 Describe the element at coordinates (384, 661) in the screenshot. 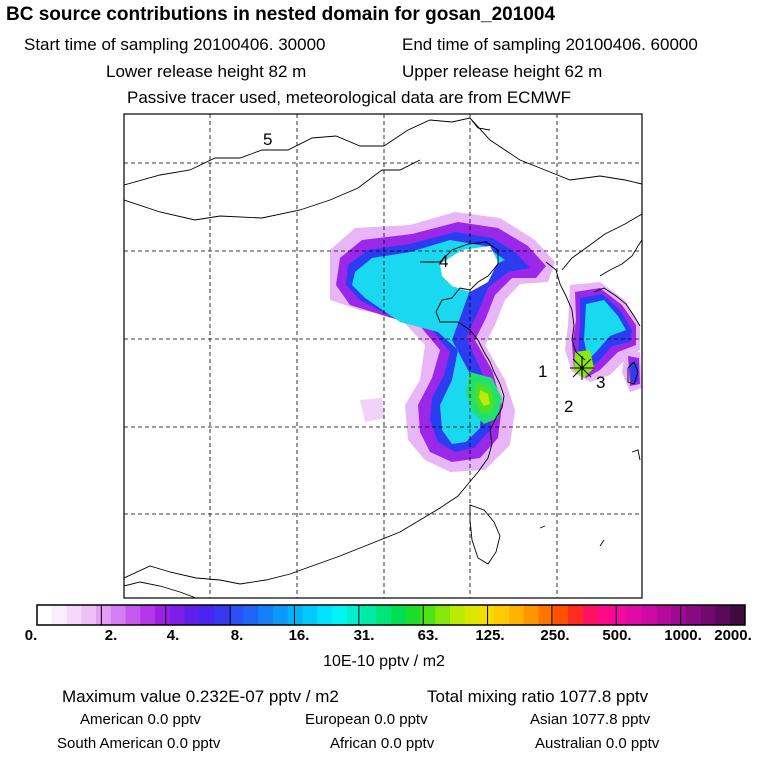

I see `colorbar-unit: 10E-10 pptv / m2` at that location.